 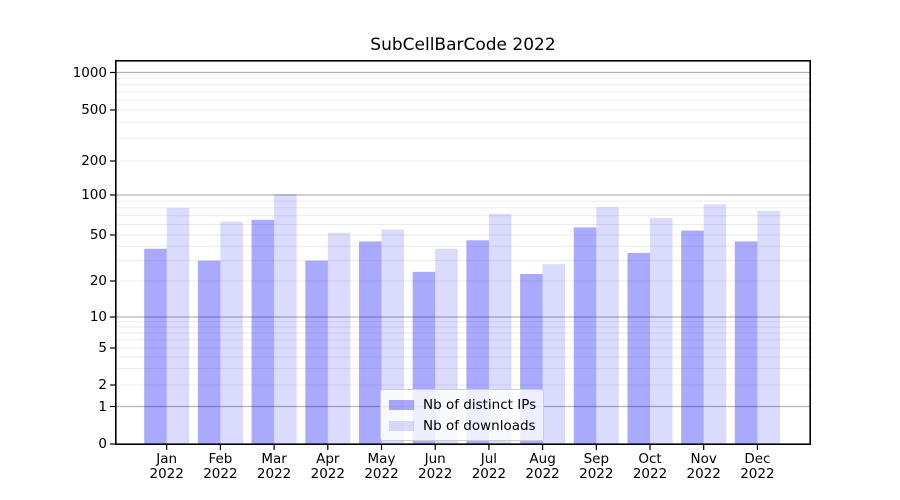 What do you see at coordinates (102, 348) in the screenshot?
I see `y-tick-label: 5` at bounding box center [102, 348].